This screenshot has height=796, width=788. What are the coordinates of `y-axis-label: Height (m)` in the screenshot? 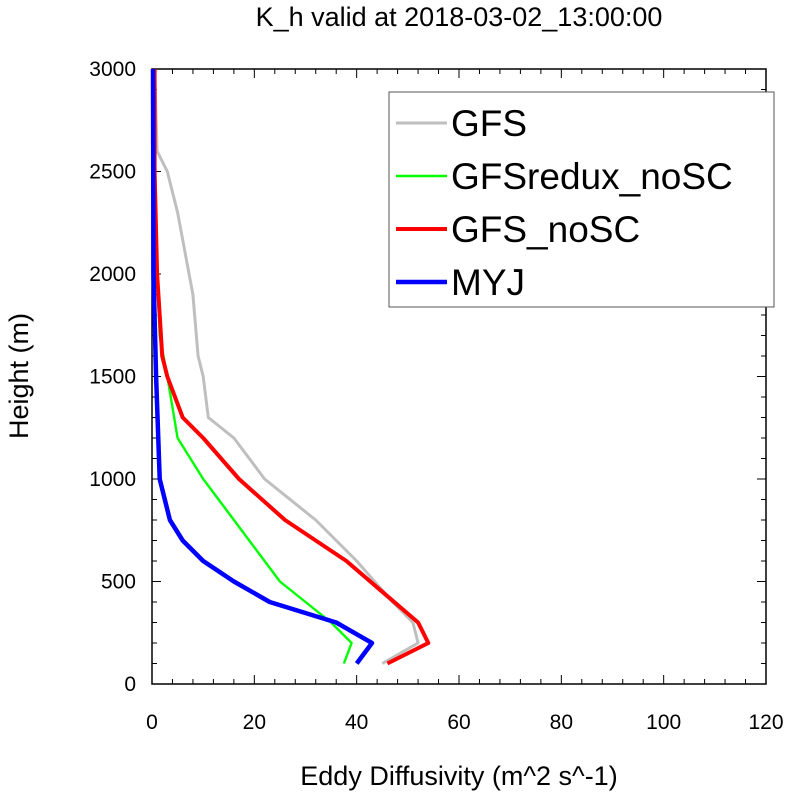 It's located at (19, 376).